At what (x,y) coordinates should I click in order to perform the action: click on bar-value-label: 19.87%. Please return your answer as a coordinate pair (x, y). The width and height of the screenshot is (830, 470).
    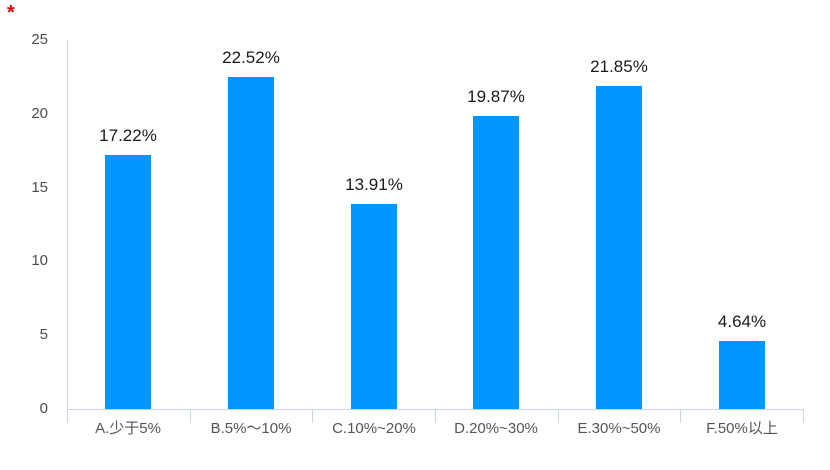
    Looking at the image, I should click on (496, 96).